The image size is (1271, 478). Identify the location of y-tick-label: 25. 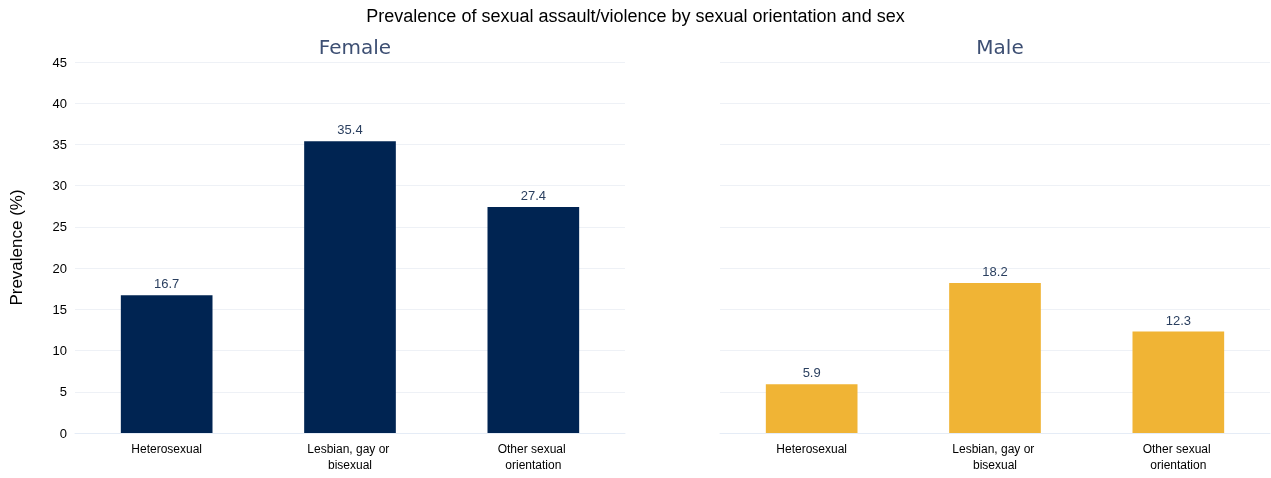
(59, 227).